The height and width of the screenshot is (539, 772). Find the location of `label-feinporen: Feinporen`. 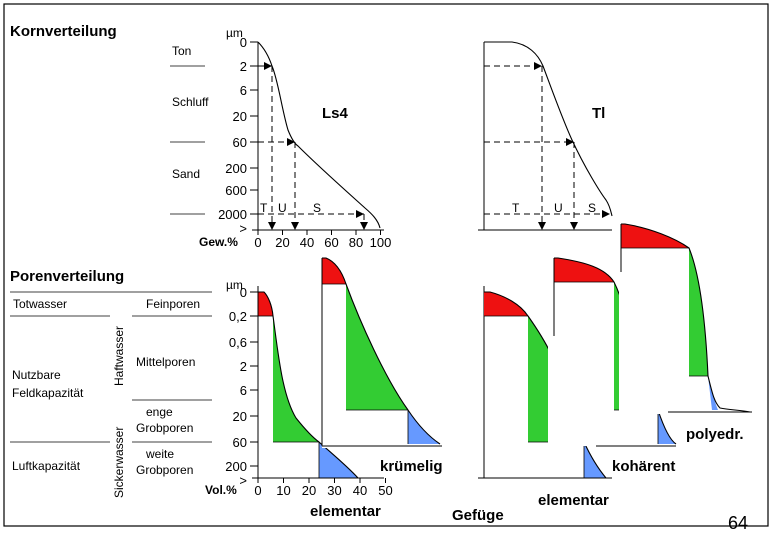

label-feinporen: Feinporen is located at coordinates (173, 304).